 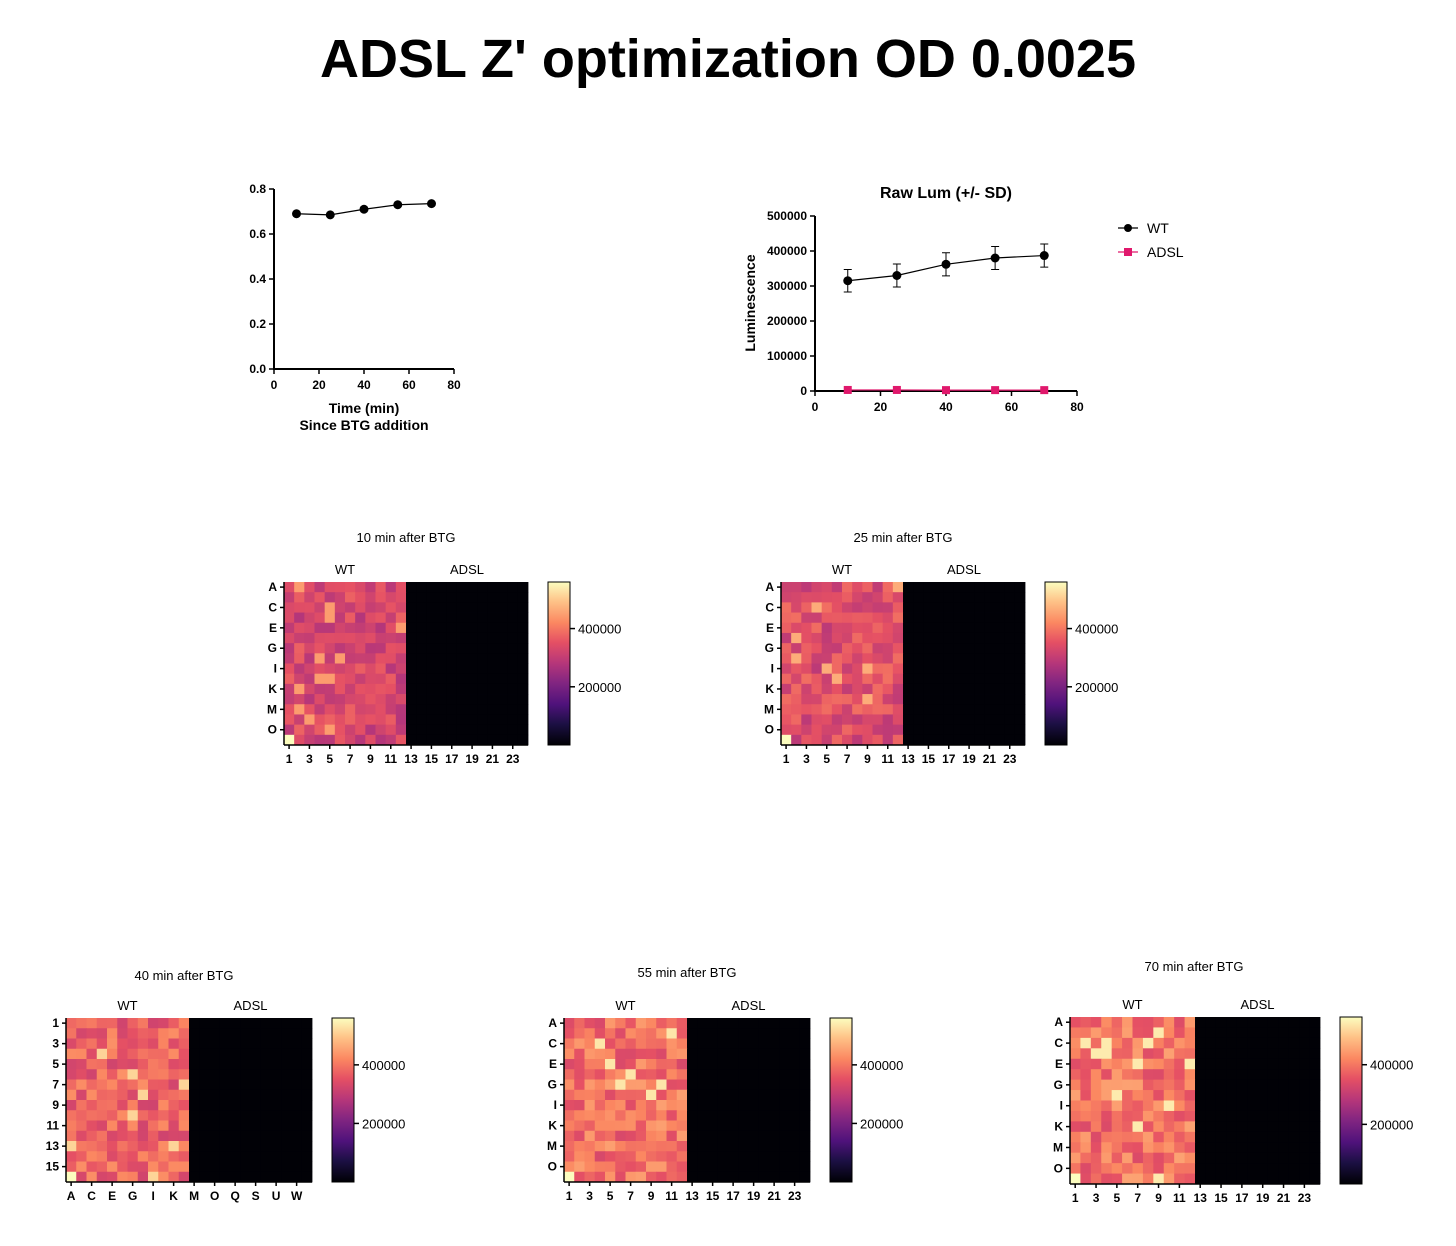 I want to click on data-point, so click(x=946, y=264).